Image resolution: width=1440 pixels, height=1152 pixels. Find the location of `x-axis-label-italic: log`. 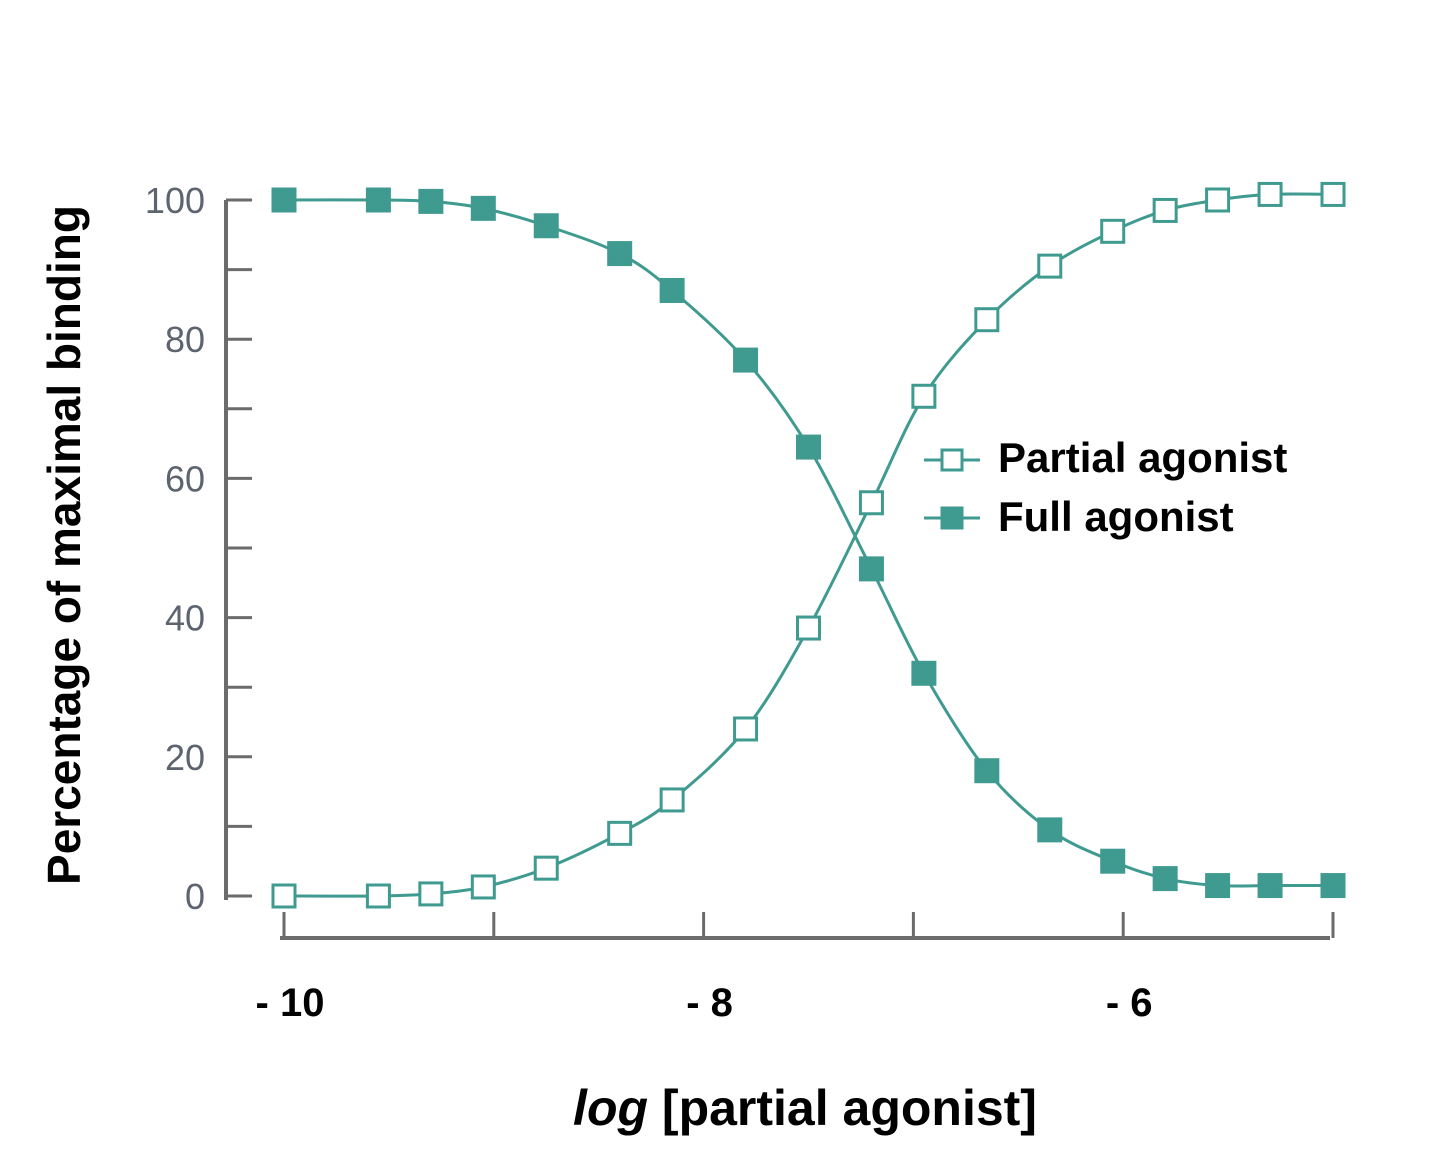

x-axis-label-italic: log is located at coordinates (610, 1108).